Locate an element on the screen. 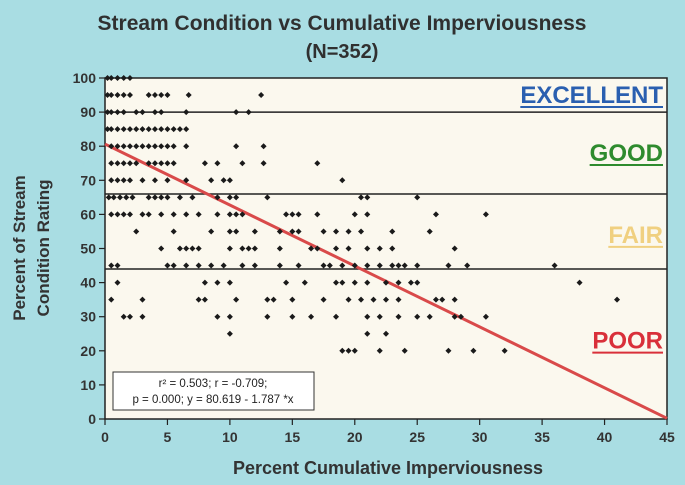 The height and width of the screenshot is (485, 685). x-tick-label-35: 35 is located at coordinates (542, 437).